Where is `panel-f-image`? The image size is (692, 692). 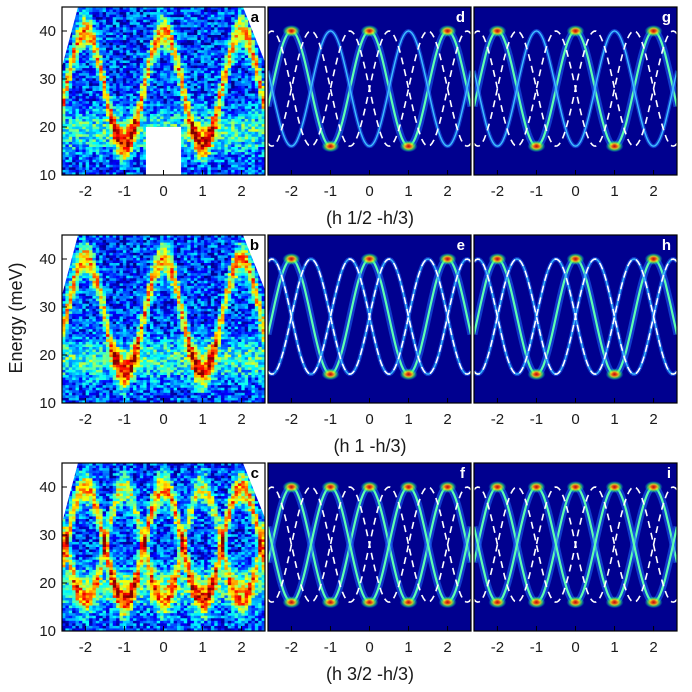
panel-f-image is located at coordinates (369, 547).